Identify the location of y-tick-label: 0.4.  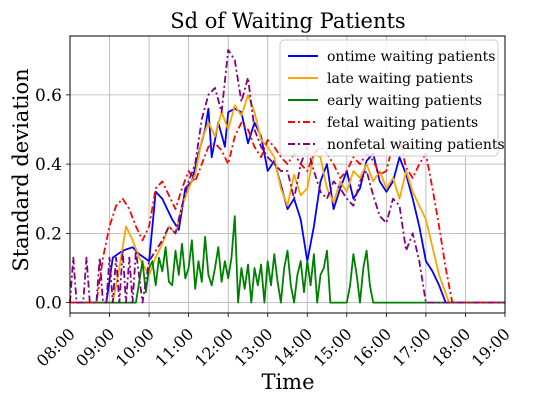
(48, 165).